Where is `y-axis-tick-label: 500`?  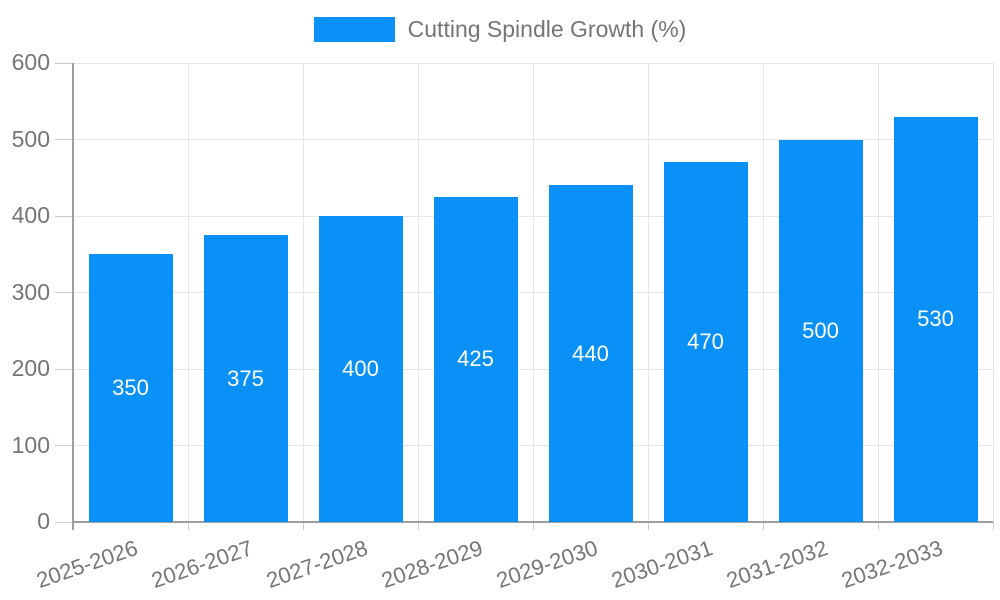
y-axis-tick-label: 500 is located at coordinates (30, 138).